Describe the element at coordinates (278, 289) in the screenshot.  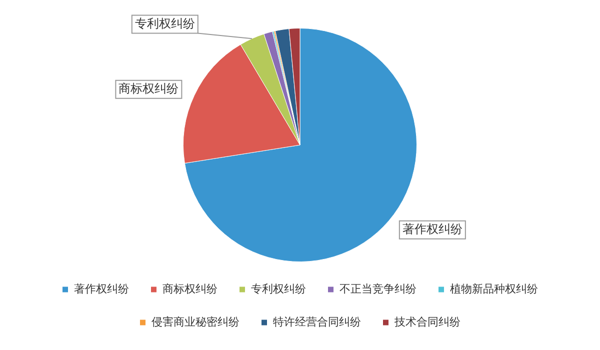
I see `legend-label: 专利权纠纷` at that location.